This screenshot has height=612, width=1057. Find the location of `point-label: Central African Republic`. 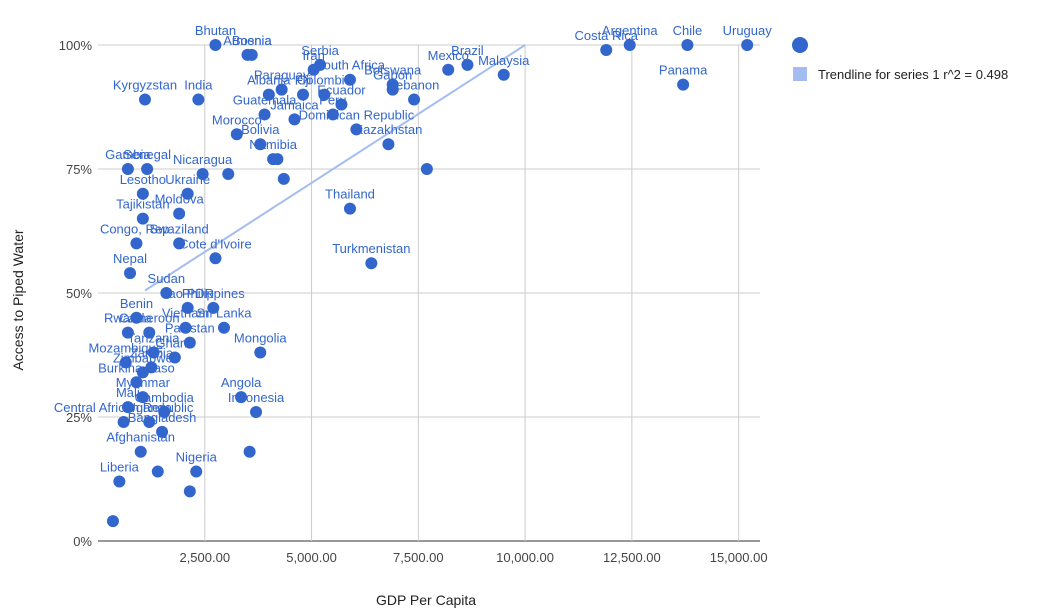

point-label: Central African Republic is located at coordinates (124, 407).